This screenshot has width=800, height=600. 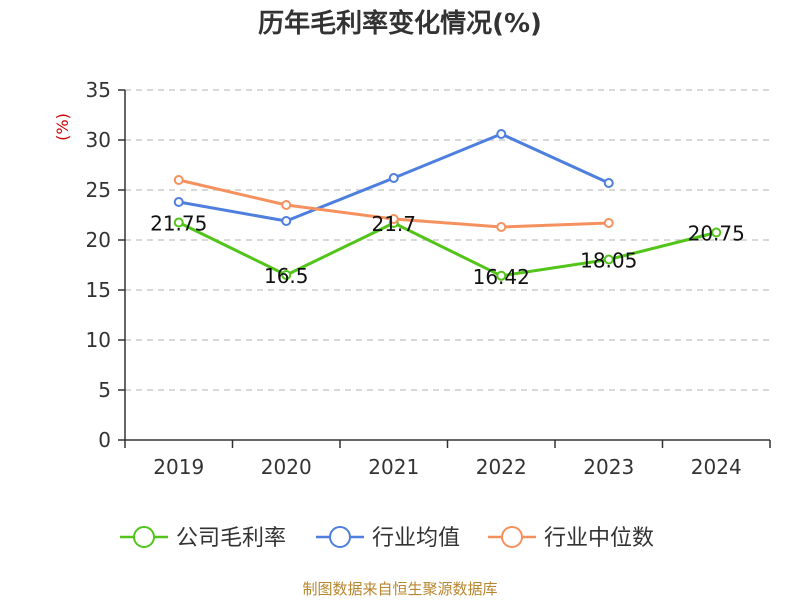 I want to click on y-tick-label: 30, so click(x=98, y=140).